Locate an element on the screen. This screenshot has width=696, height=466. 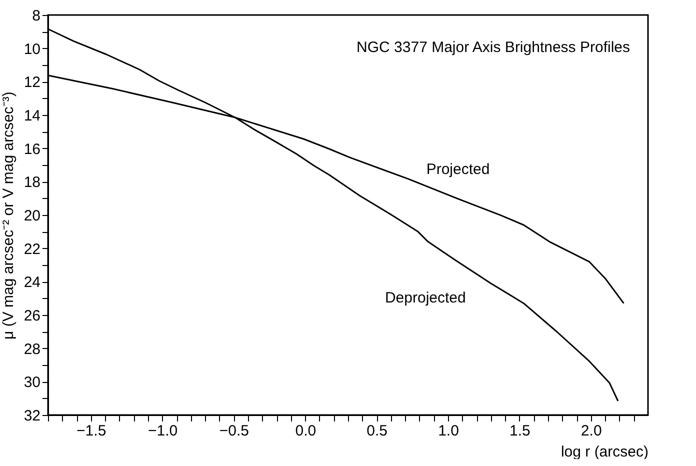
series-label: Projected is located at coordinates (458, 169).